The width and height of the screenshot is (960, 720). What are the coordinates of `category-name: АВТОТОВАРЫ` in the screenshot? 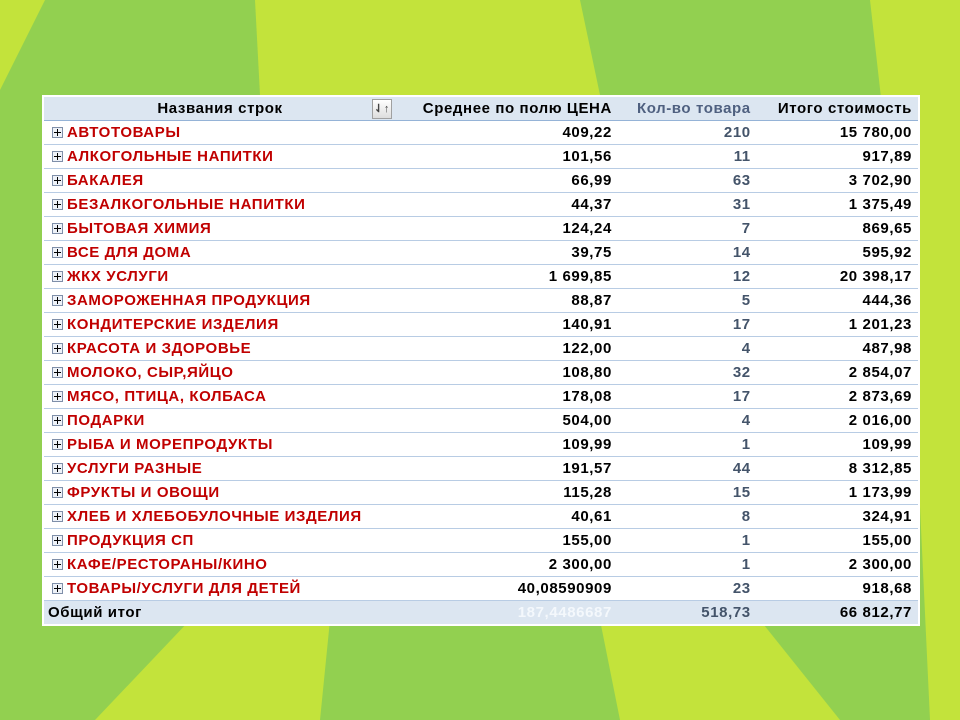 It's located at (124, 132).